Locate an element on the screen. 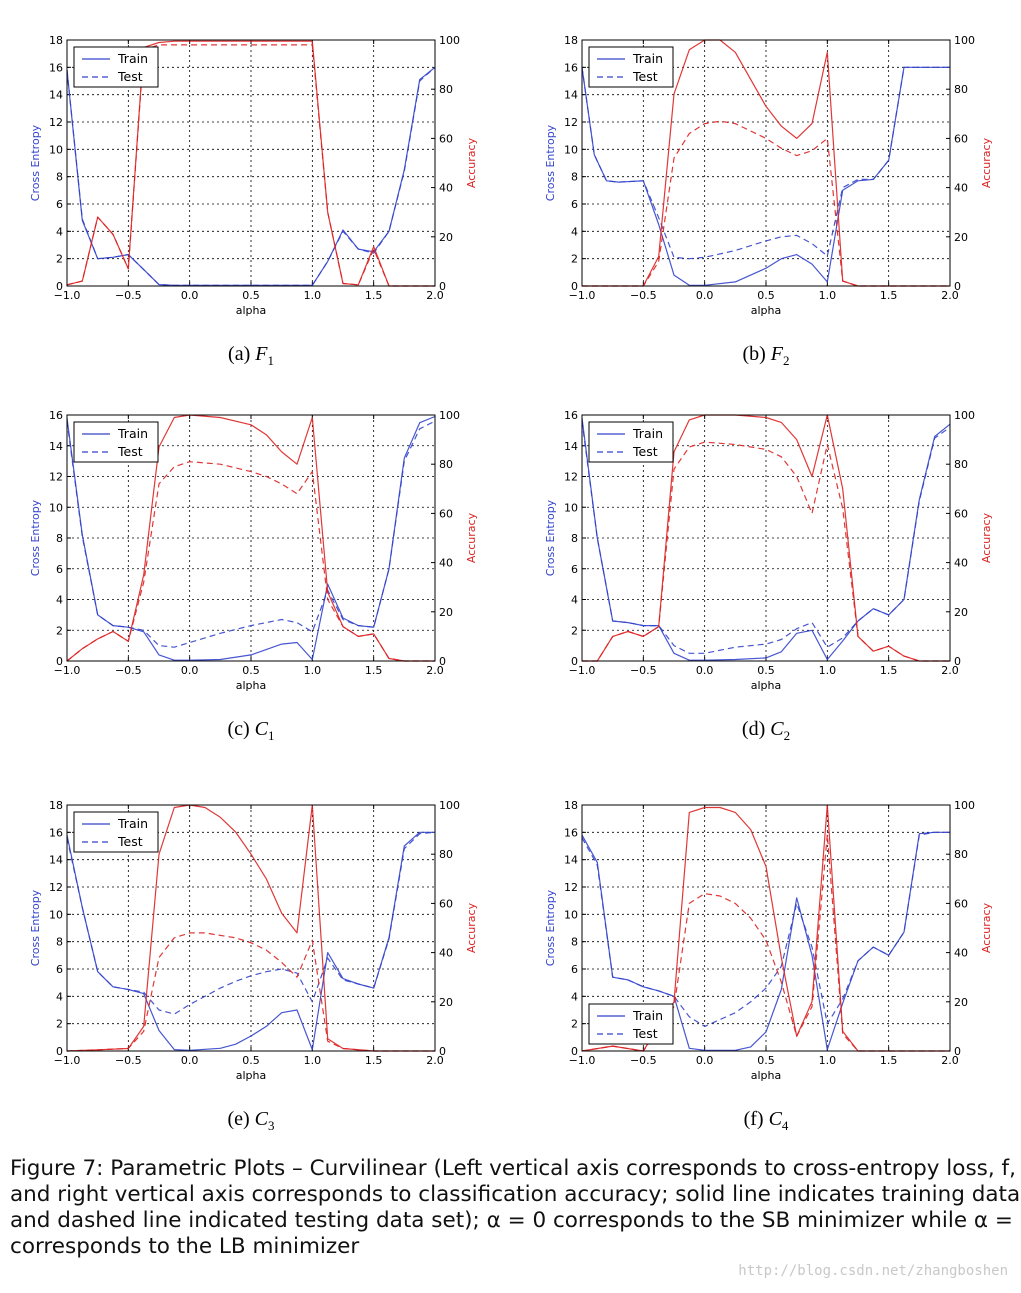 Image resolution: width=1021 pixels, height=1293 pixels. subfigure-caption-label: (d) C is located at coordinates (763, 729).